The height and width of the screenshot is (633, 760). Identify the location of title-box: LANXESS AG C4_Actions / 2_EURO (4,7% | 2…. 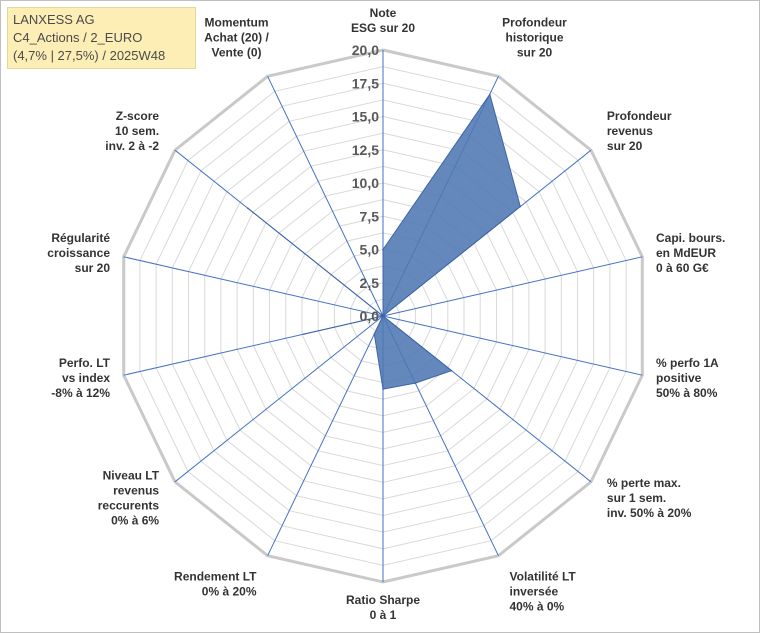
(101, 38).